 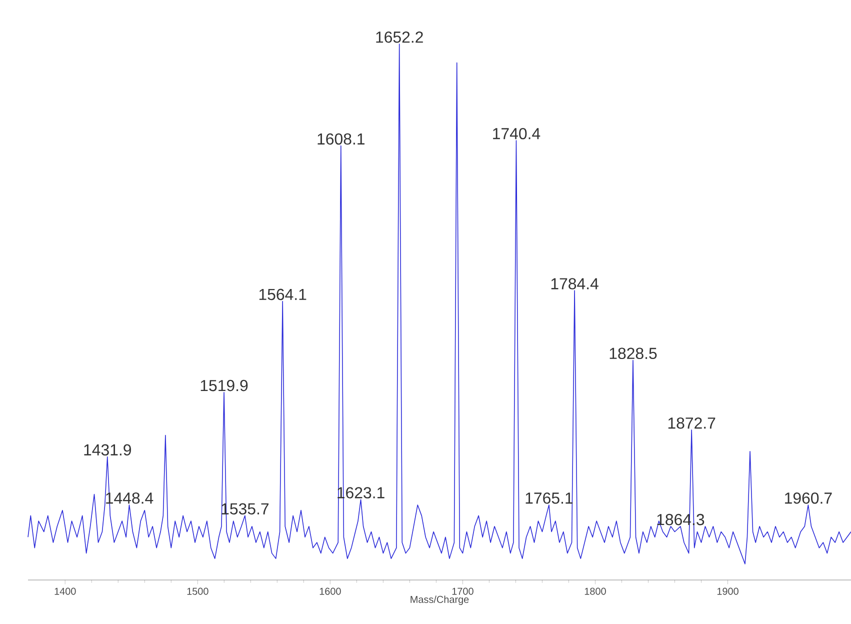 What do you see at coordinates (808, 498) in the screenshot?
I see `annotation: 1960.7` at bounding box center [808, 498].